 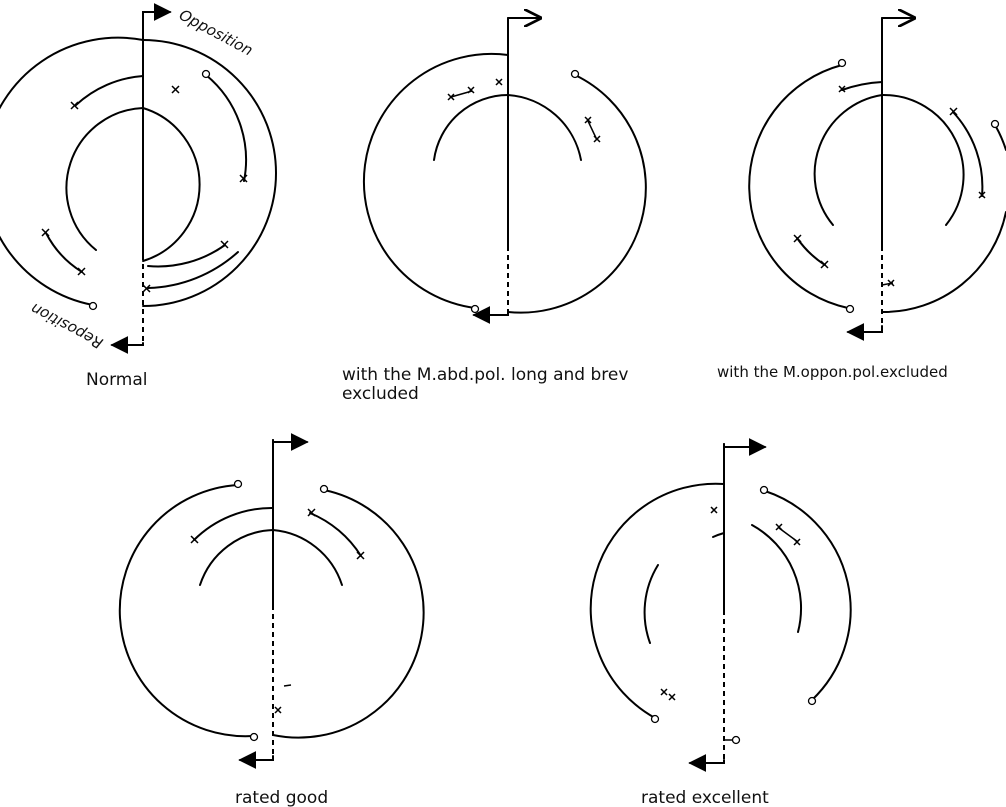 I want to click on mark-dash, so click(x=287, y=685).